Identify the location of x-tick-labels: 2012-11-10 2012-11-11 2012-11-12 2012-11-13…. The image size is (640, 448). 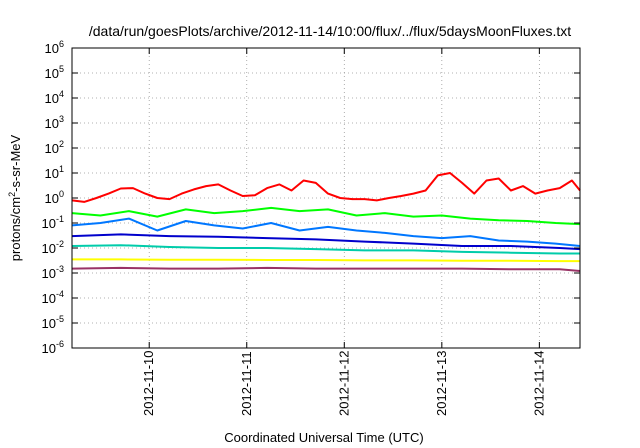
(343, 383).